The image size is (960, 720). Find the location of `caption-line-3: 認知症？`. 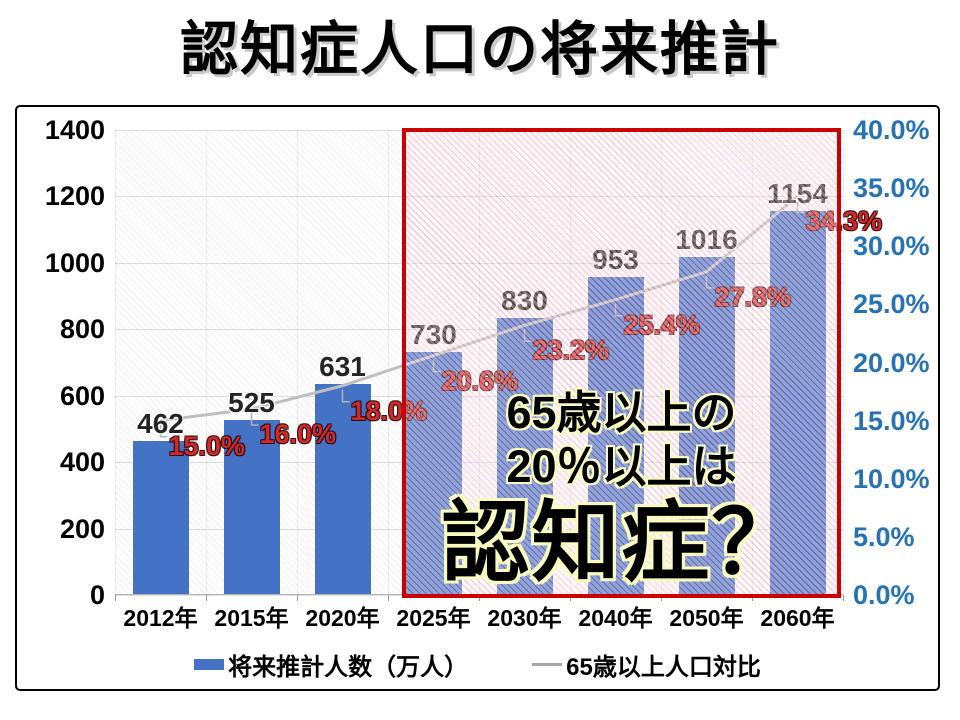

caption-line-3: 認知症？ is located at coordinates (621, 542).